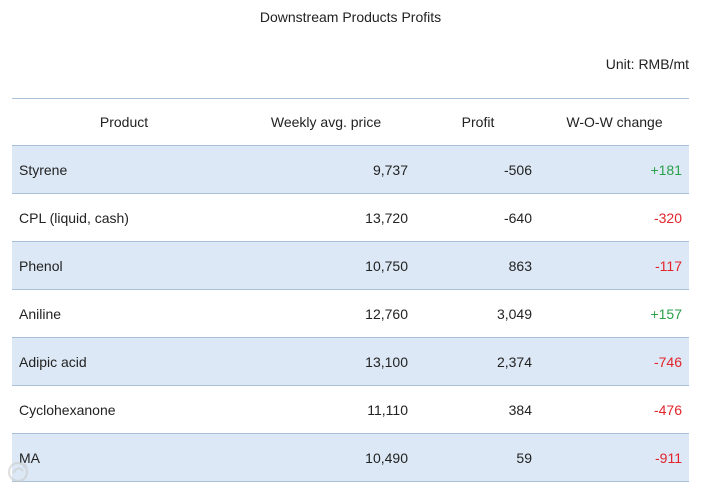 The width and height of the screenshot is (701, 488). Describe the element at coordinates (386, 265) in the screenshot. I see `weekly-avg-price-cell: 10,750` at that location.